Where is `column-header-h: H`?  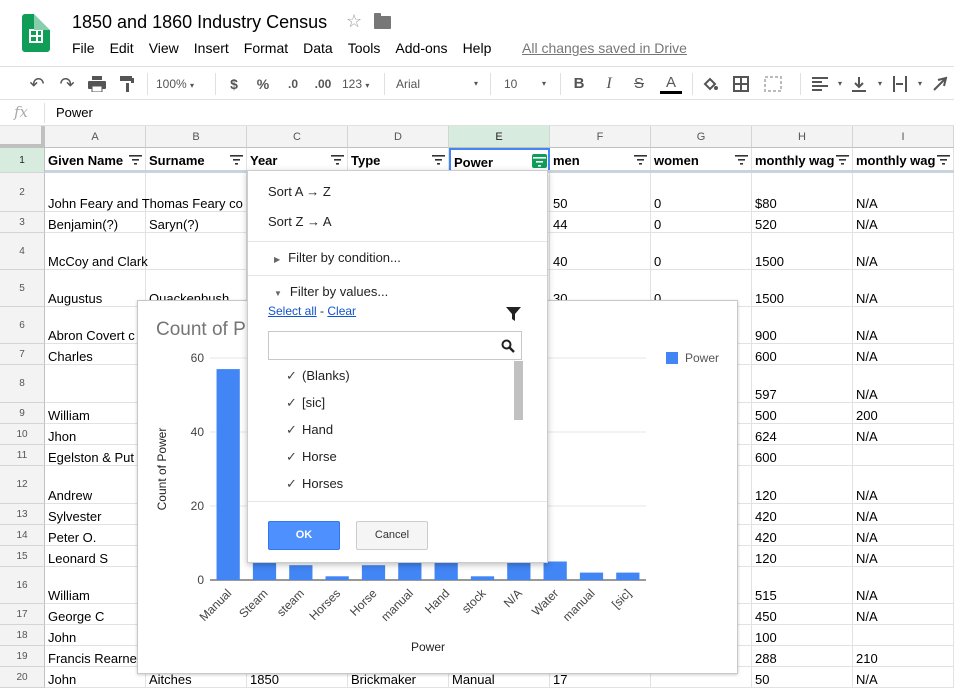 column-header-h: H is located at coordinates (802, 137).